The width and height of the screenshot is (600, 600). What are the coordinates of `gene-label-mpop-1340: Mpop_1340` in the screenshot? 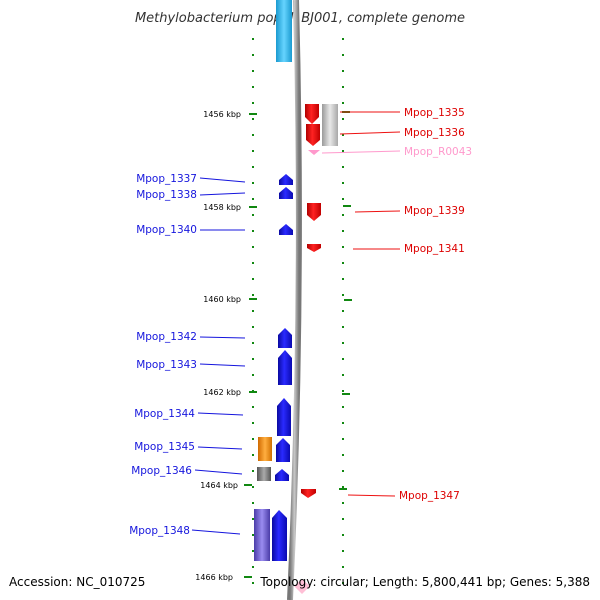 It's located at (166, 230).